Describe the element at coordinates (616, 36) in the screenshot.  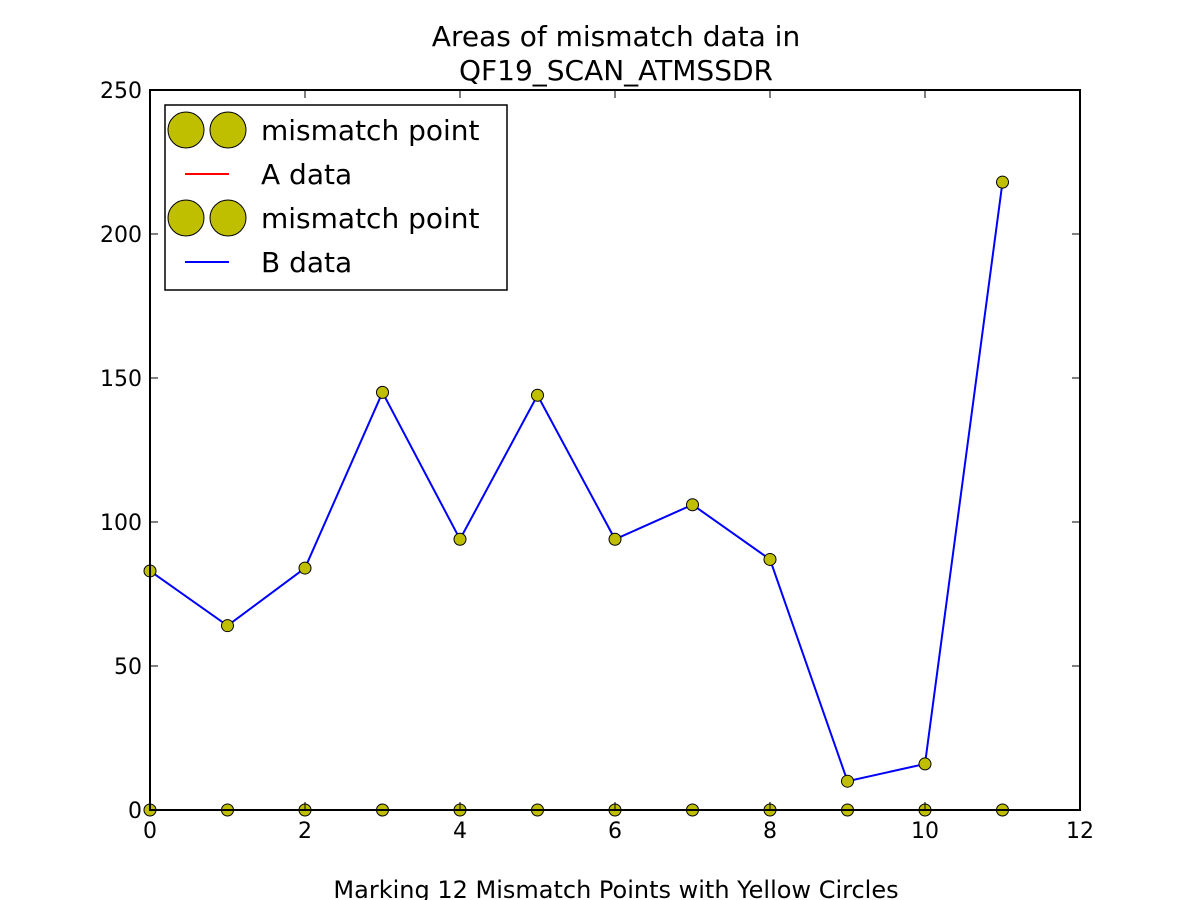
I see `chart-title-line-1: Areas of mismatch data in` at that location.